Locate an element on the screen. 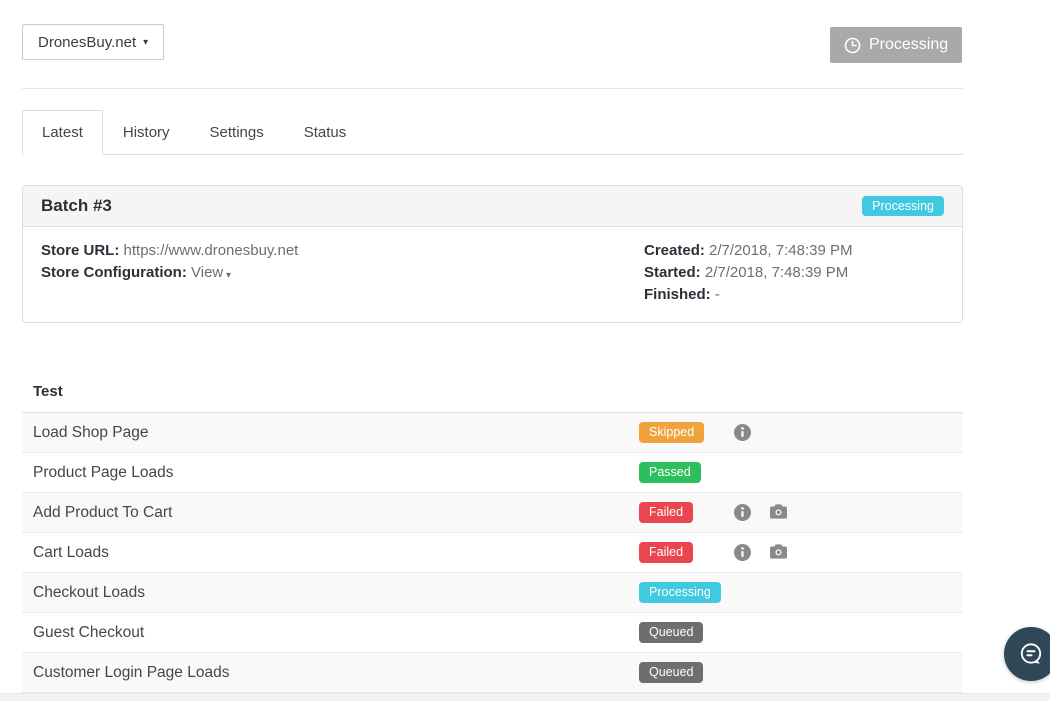  test-name: Add Product To Cart is located at coordinates (103, 512).